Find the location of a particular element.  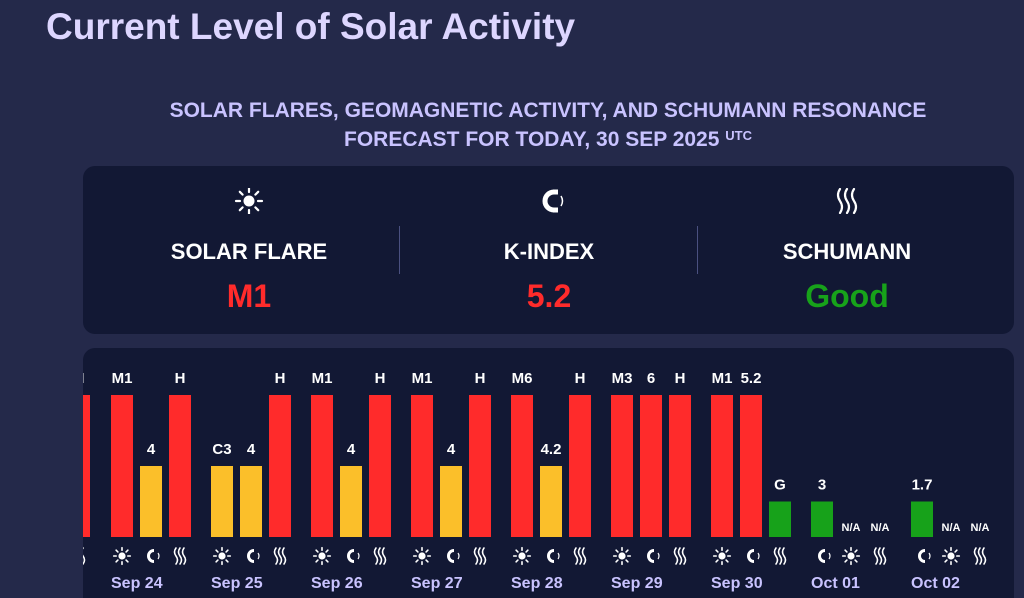

subtitle-line-2: FORECAST FOR TODAY, 30 SEP 2025 is located at coordinates (532, 139).